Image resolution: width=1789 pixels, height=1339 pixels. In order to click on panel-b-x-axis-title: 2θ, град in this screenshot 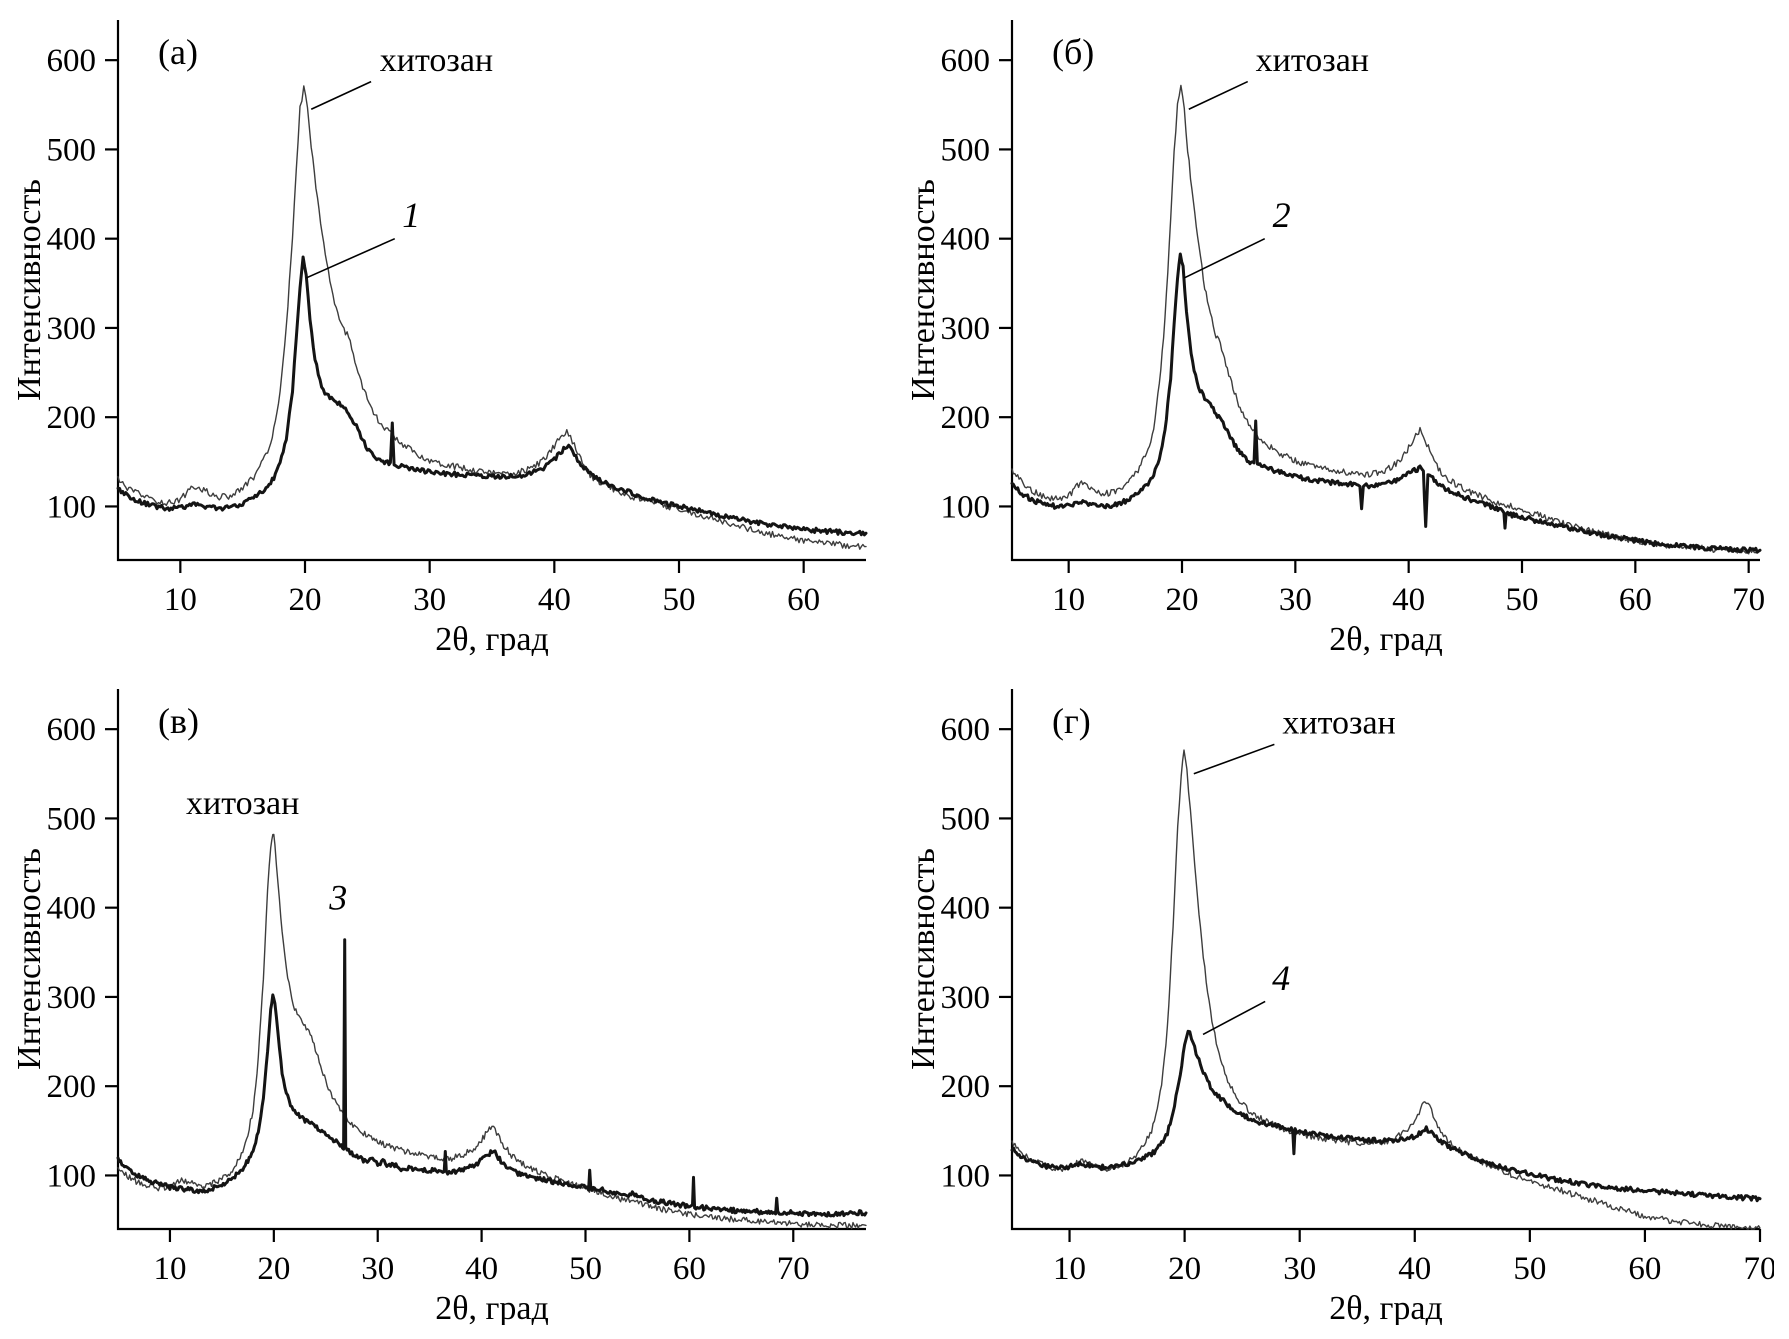, I will do `click(1386, 638)`.